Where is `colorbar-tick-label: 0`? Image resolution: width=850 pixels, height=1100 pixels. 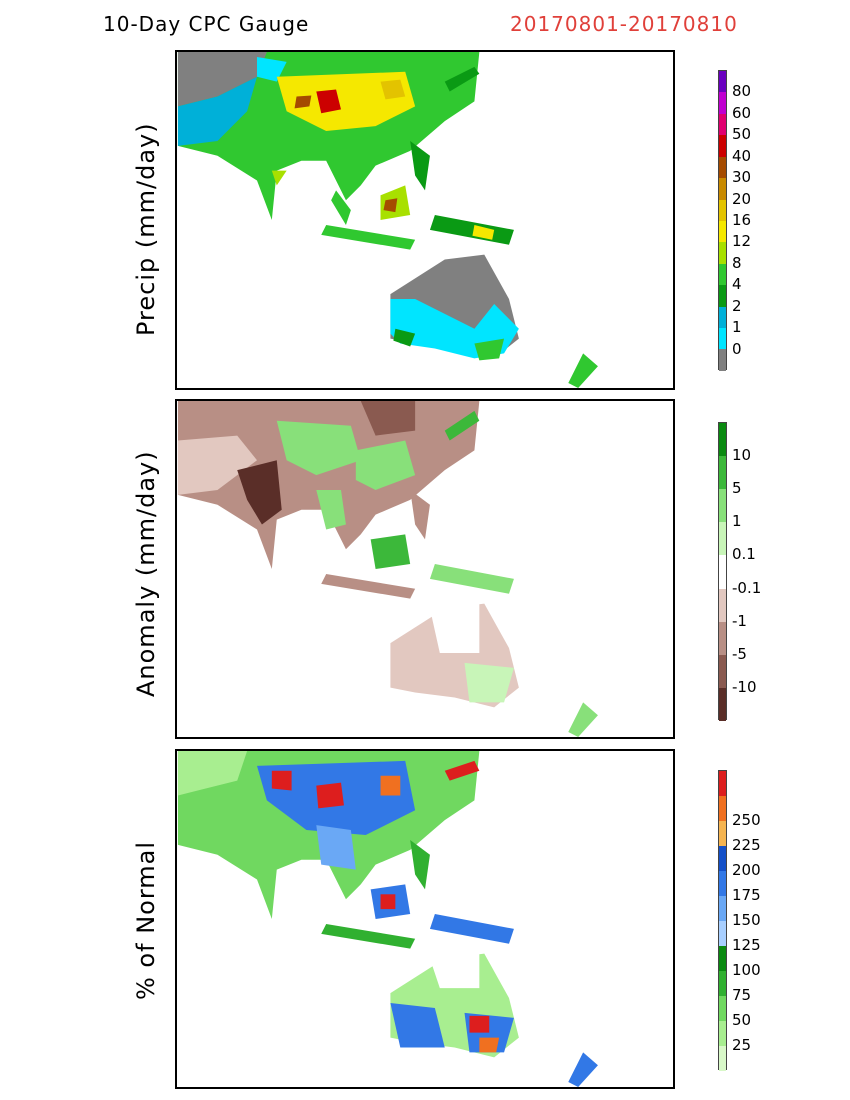 colorbar-tick-label: 0 is located at coordinates (737, 348).